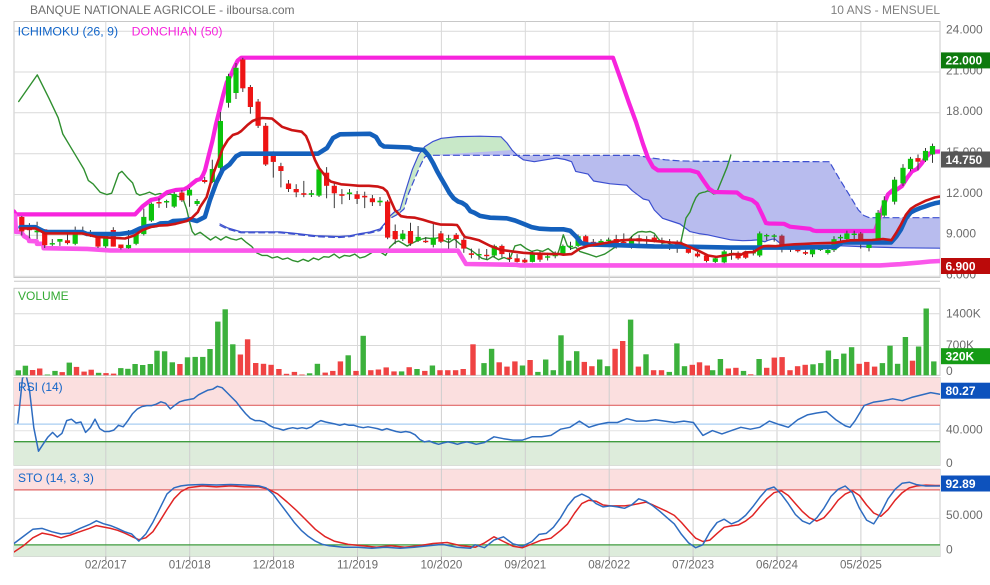 The image size is (990, 585). What do you see at coordinates (777, 565) in the screenshot?
I see `svg-text: 06/2024` at bounding box center [777, 565].